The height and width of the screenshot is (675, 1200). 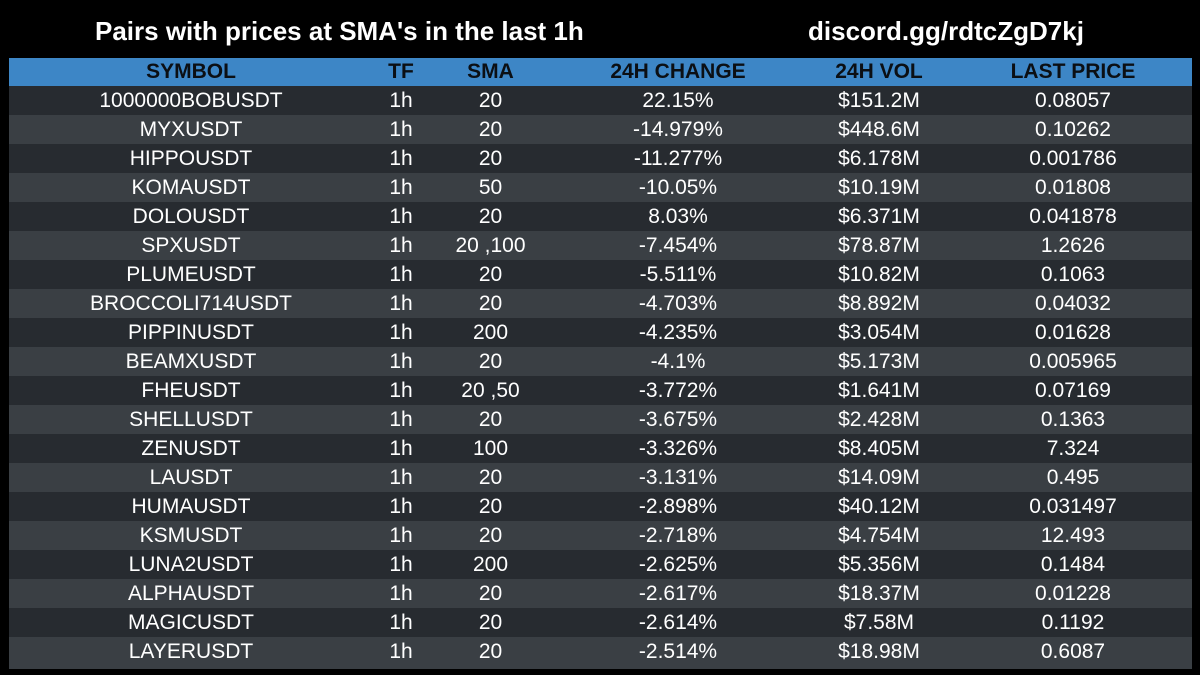 What do you see at coordinates (1073, 361) in the screenshot?
I see `cell-last-price: 0.005965` at bounding box center [1073, 361].